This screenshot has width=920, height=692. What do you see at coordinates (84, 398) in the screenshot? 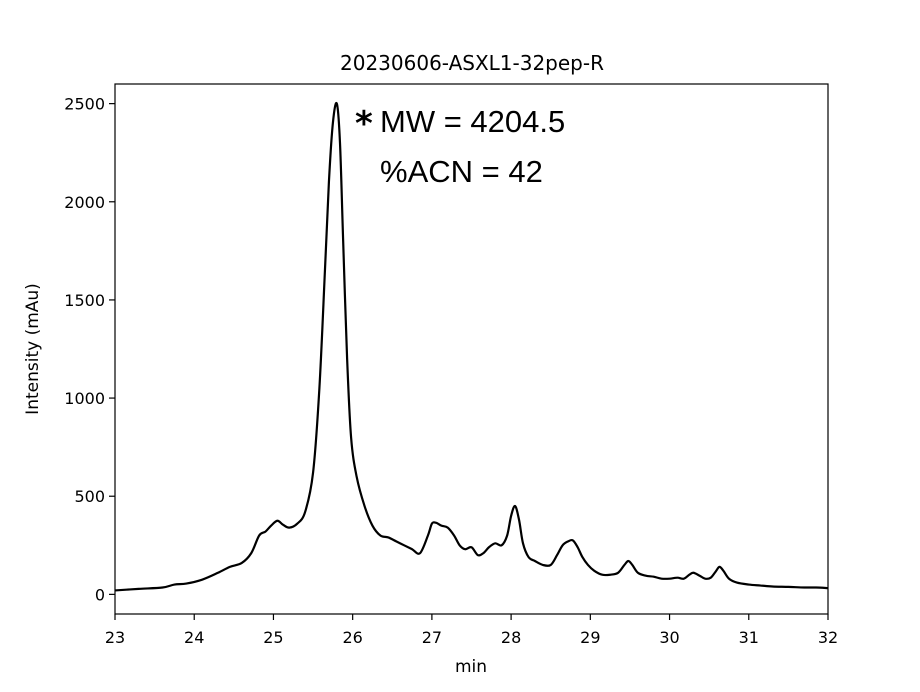
I see `y-tick-label: 1000` at bounding box center [84, 398].